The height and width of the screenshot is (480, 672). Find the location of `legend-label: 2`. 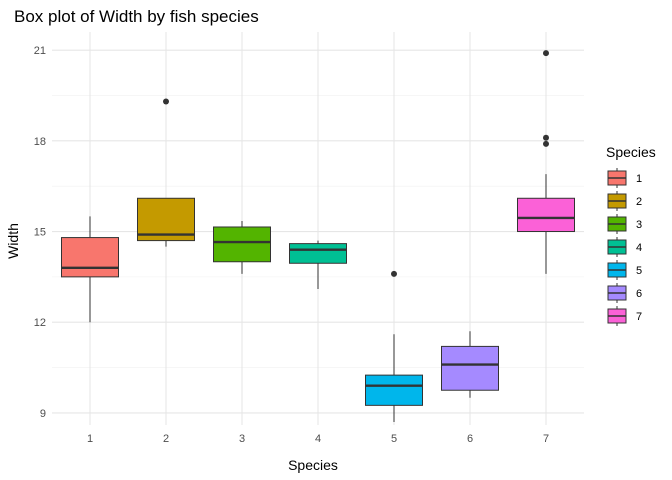

legend-label: 2 is located at coordinates (639, 202).